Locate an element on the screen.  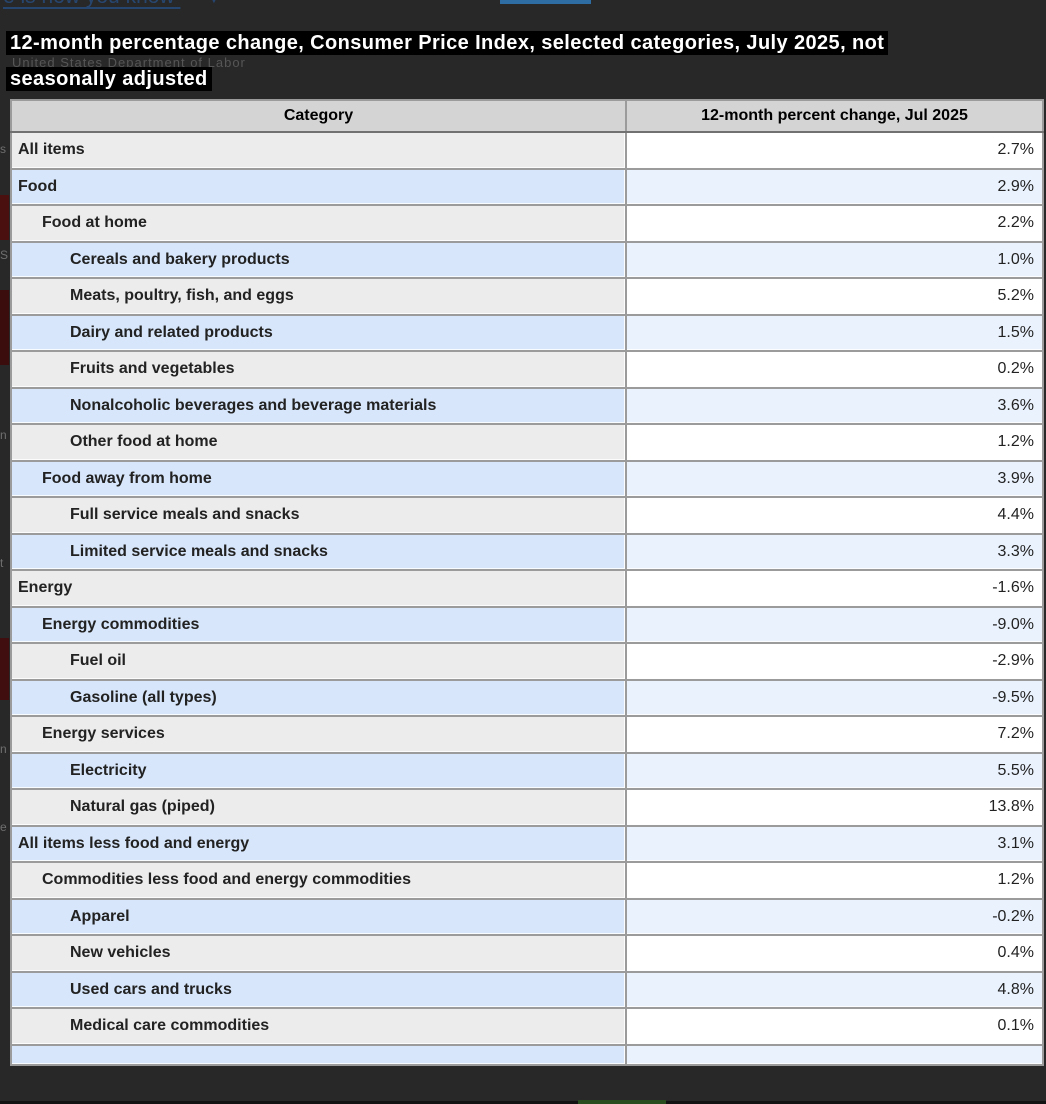
category-cell: Energy is located at coordinates (318, 588).